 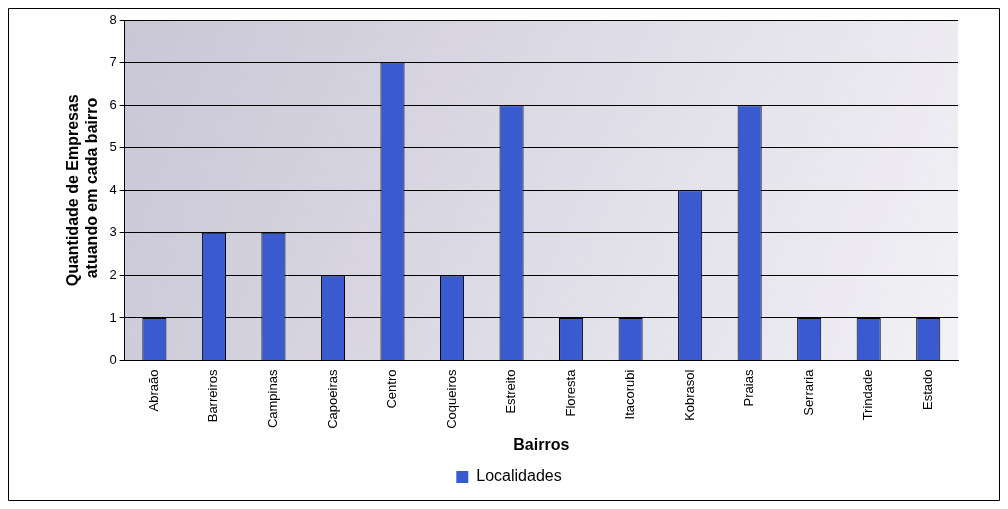 What do you see at coordinates (113, 232) in the screenshot?
I see `y-tick-label: 3` at bounding box center [113, 232].